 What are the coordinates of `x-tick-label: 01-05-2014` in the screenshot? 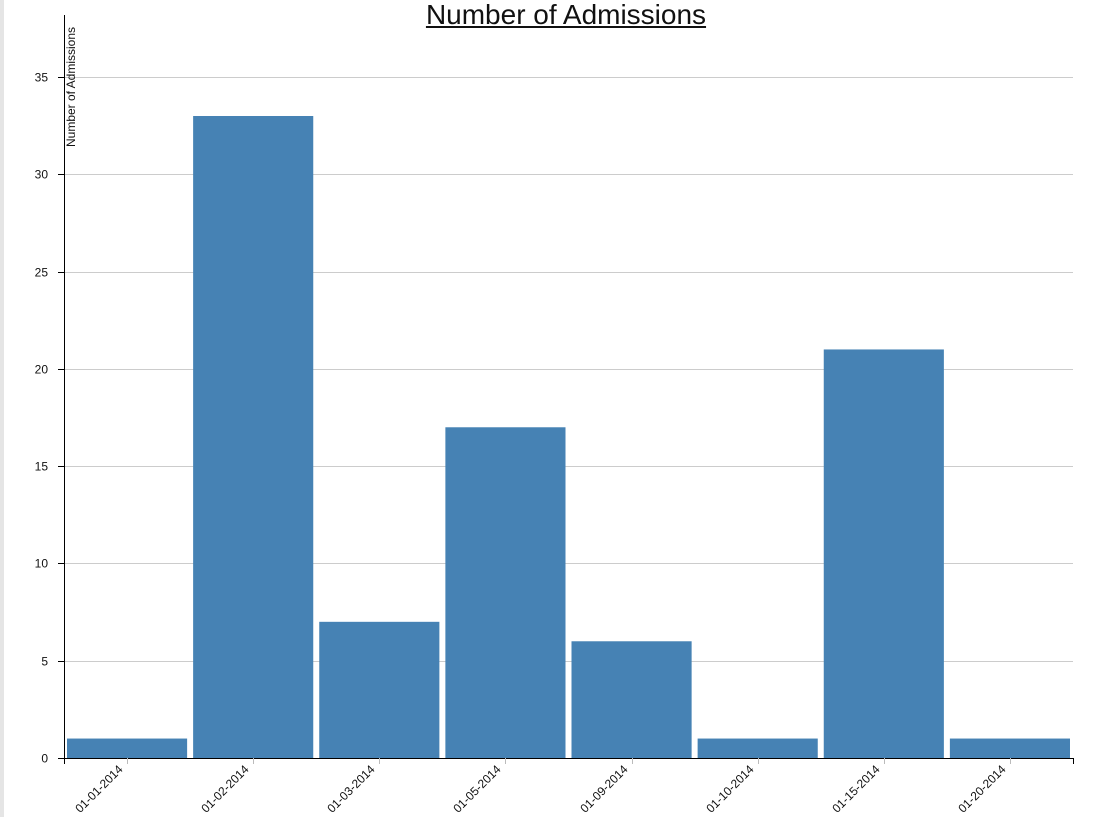 It's located at (477, 789).